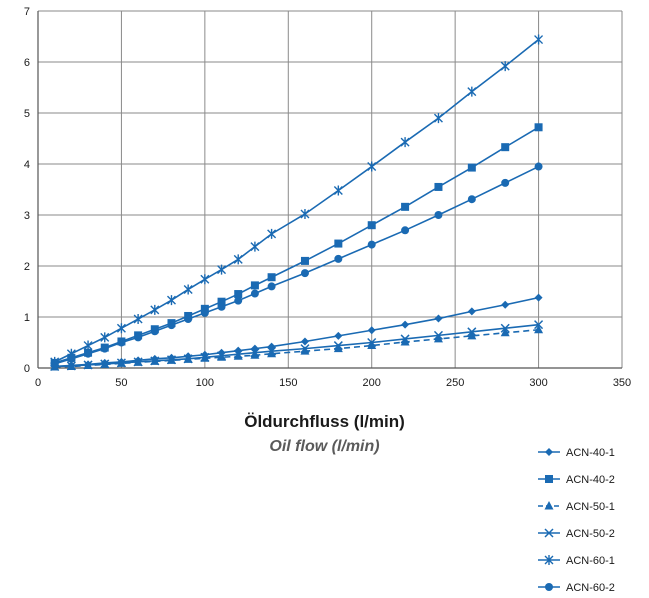 The width and height of the screenshot is (649, 598). Describe the element at coordinates (590, 588) in the screenshot. I see `legend-label: ACN-60-2` at that location.